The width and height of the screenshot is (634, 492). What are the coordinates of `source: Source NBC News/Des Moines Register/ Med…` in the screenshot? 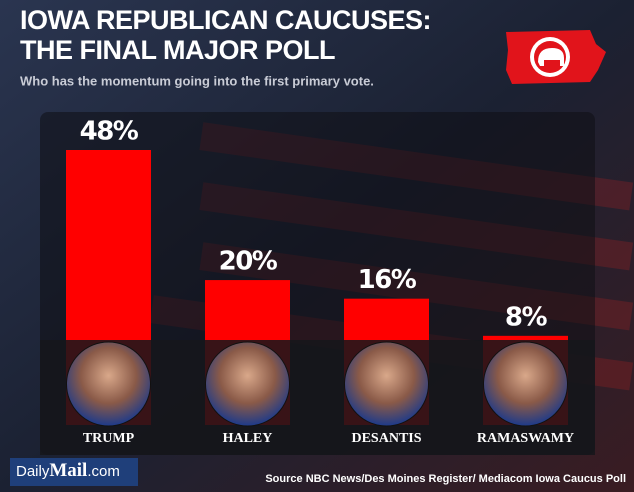 It's located at (445, 479).